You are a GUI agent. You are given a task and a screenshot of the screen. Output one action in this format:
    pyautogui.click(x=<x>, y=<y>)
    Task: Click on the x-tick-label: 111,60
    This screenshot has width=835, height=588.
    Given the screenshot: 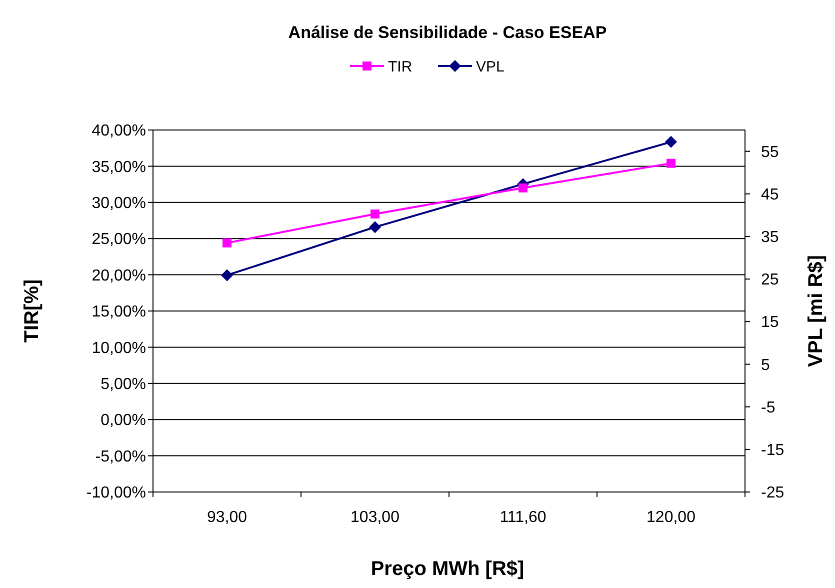 What is the action you would take?
    pyautogui.click(x=523, y=517)
    